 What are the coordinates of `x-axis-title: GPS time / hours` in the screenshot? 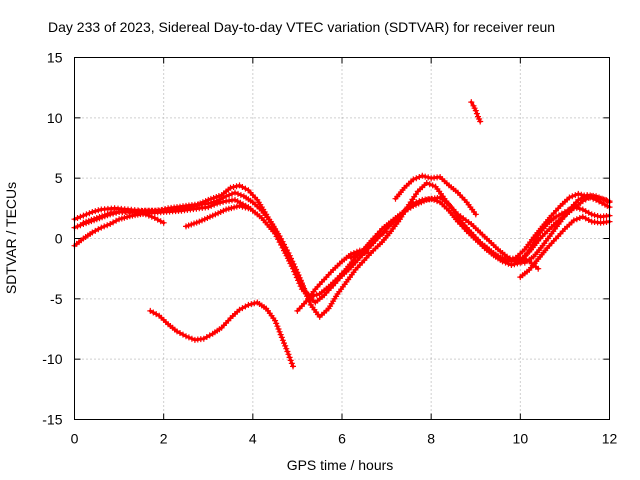 It's located at (340, 465).